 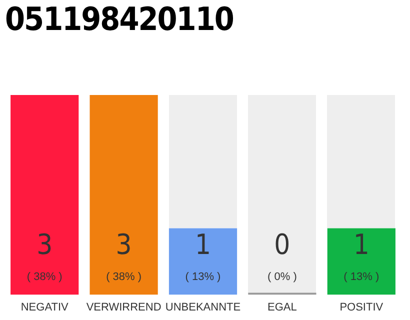 I want to click on x-tick-label: POSITIV, so click(x=362, y=307).